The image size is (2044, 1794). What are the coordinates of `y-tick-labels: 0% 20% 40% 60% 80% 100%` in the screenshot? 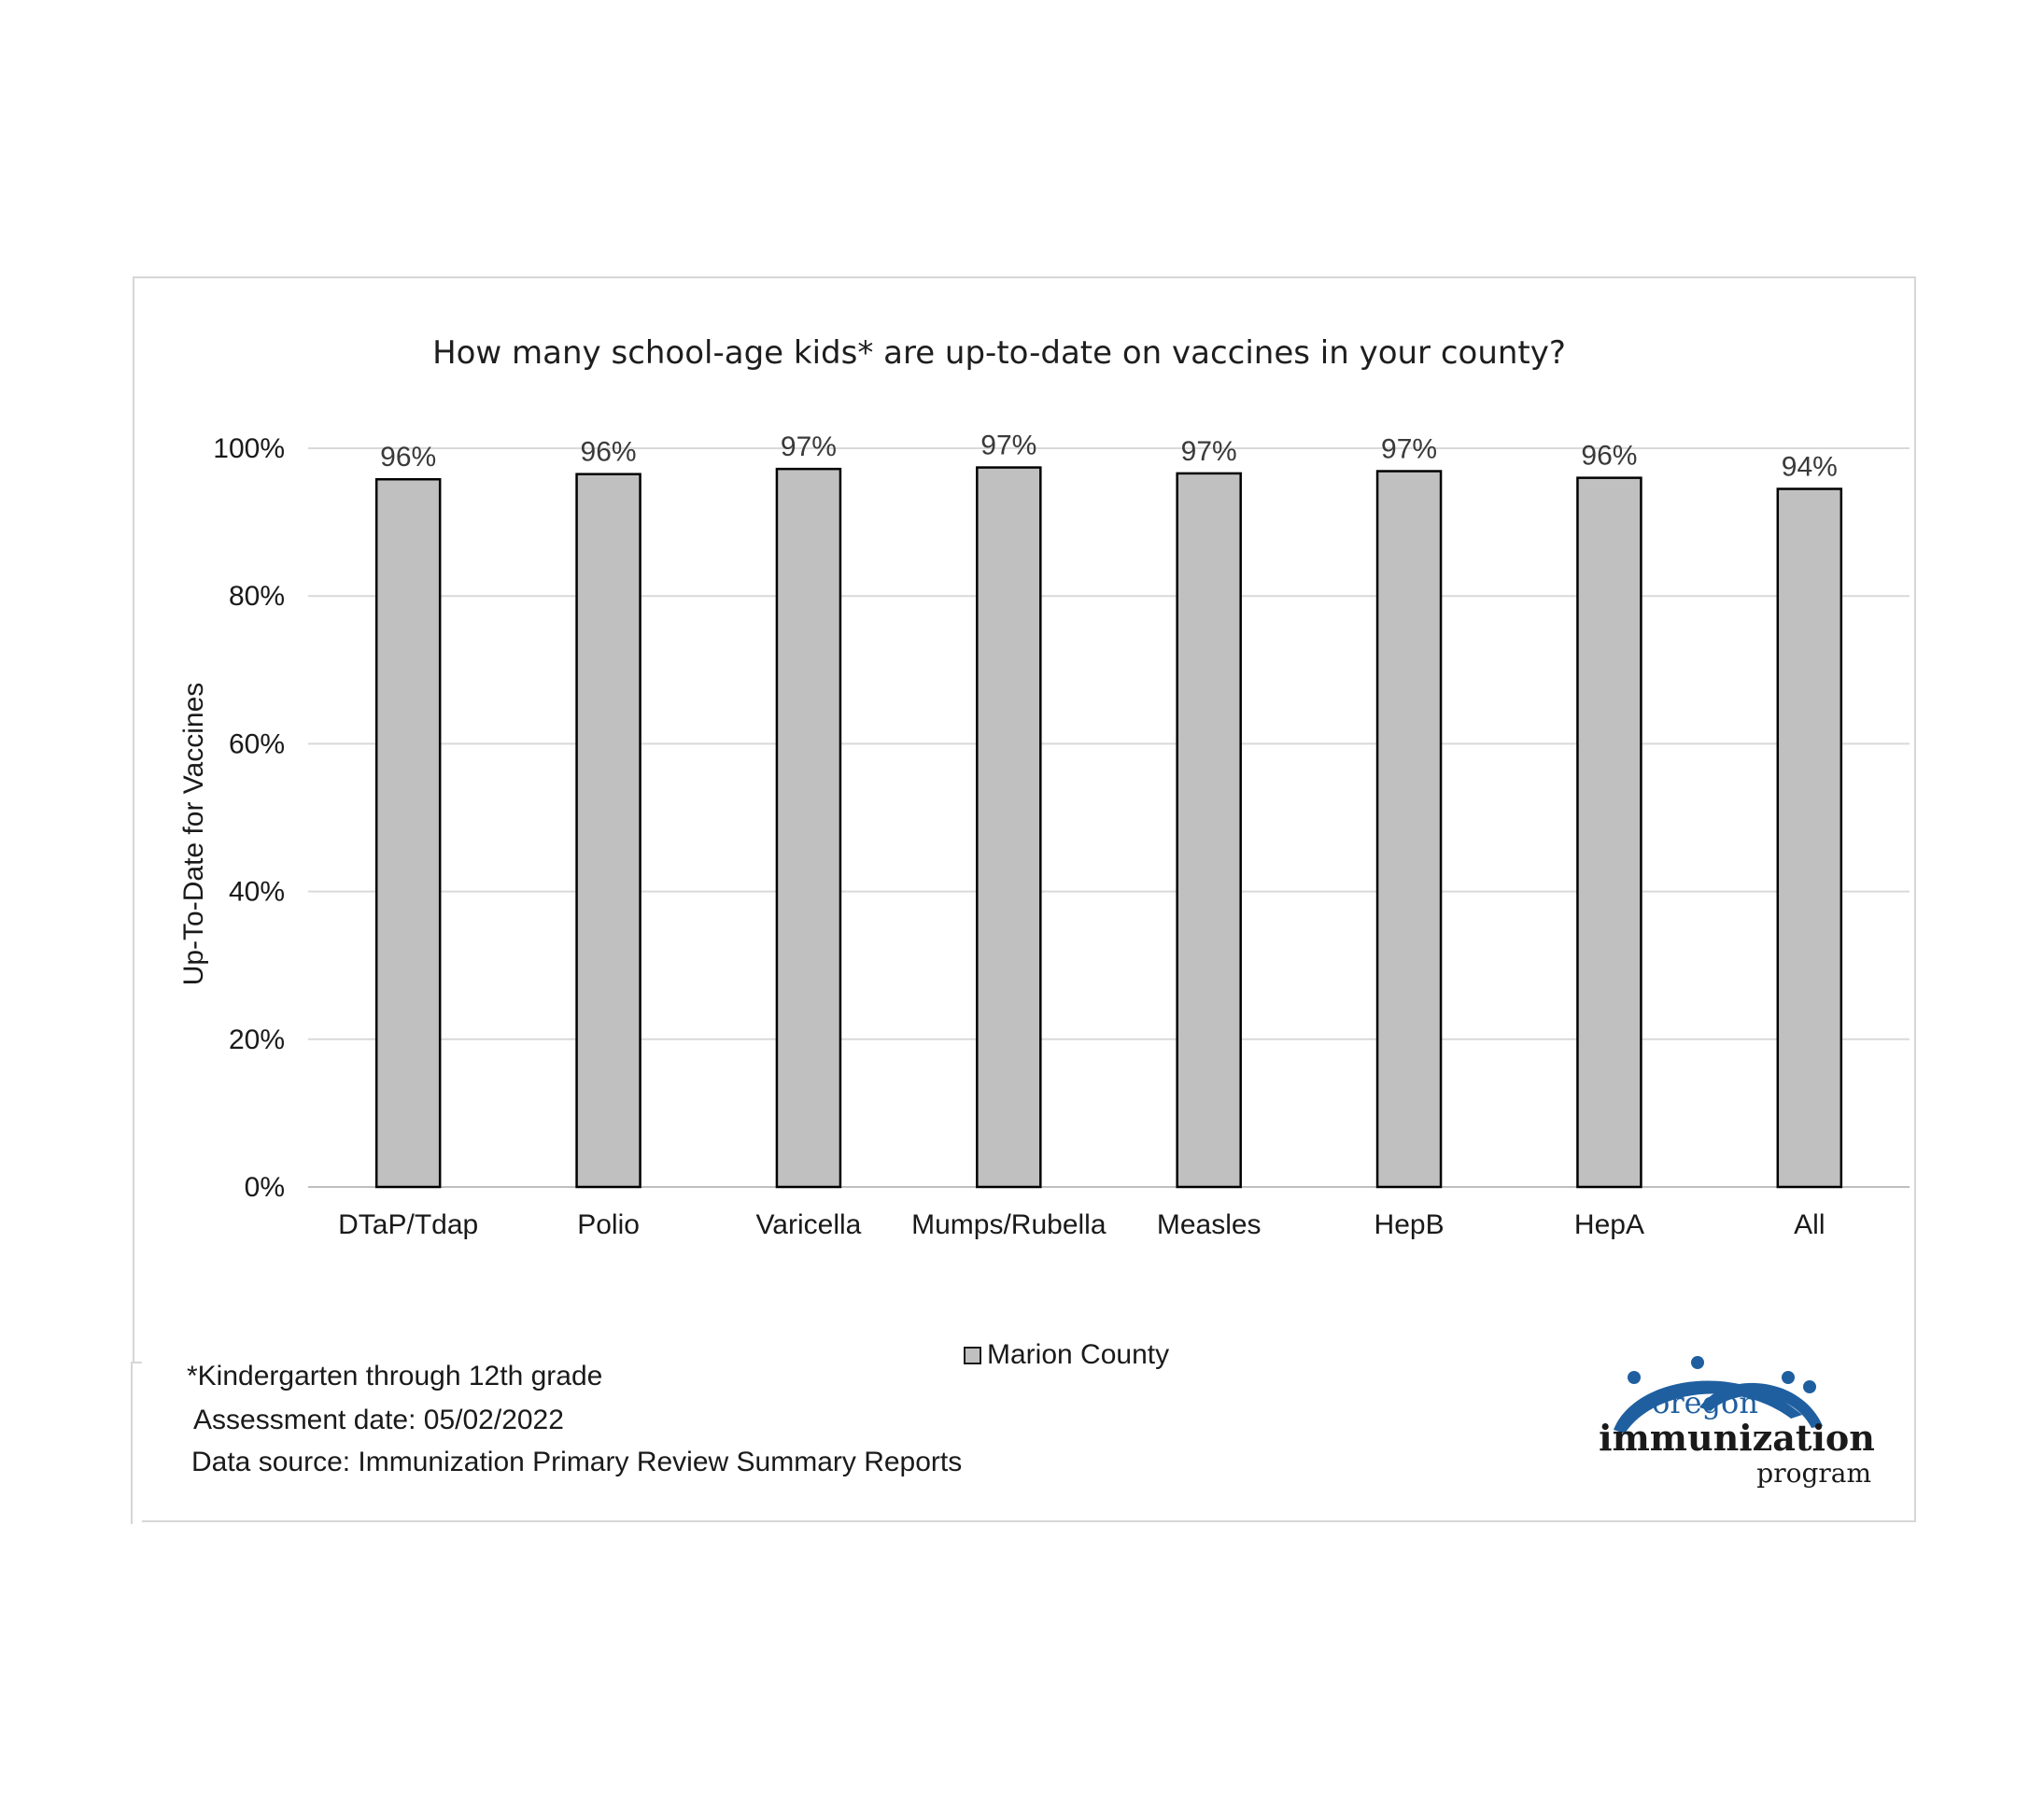 It's located at (249, 818).